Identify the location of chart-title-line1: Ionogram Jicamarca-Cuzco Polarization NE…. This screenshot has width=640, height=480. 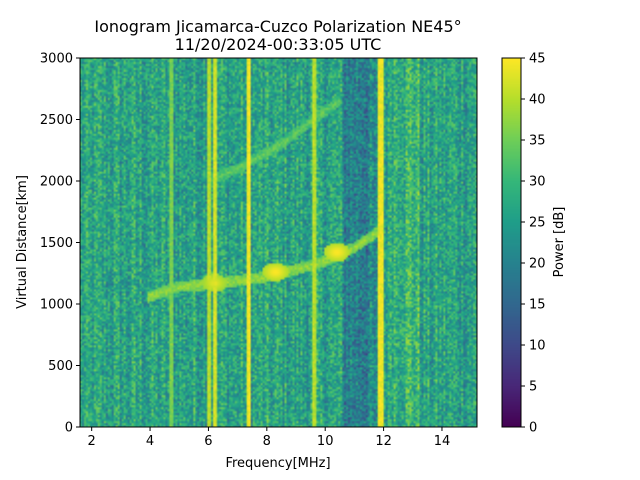
(277, 26).